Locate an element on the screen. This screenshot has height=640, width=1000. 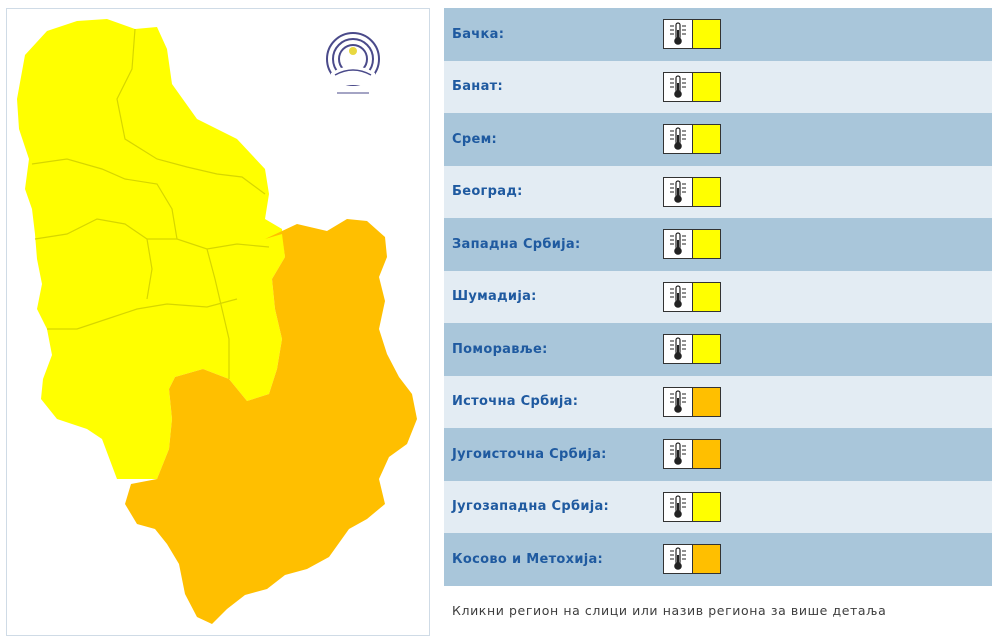
region-row: Западна Србија: is located at coordinates (718, 244).